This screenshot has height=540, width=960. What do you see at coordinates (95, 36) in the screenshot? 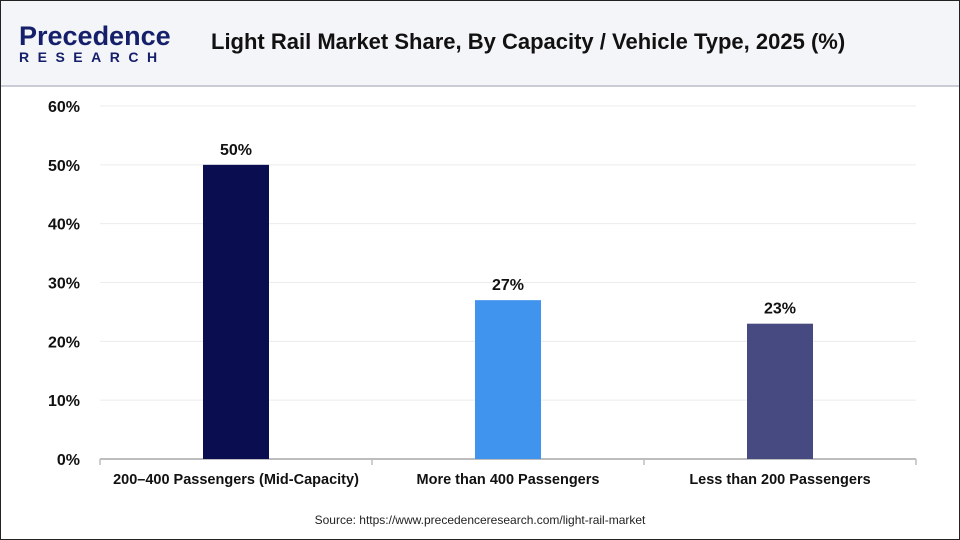
I see `logo-text: Precedence` at bounding box center [95, 36].